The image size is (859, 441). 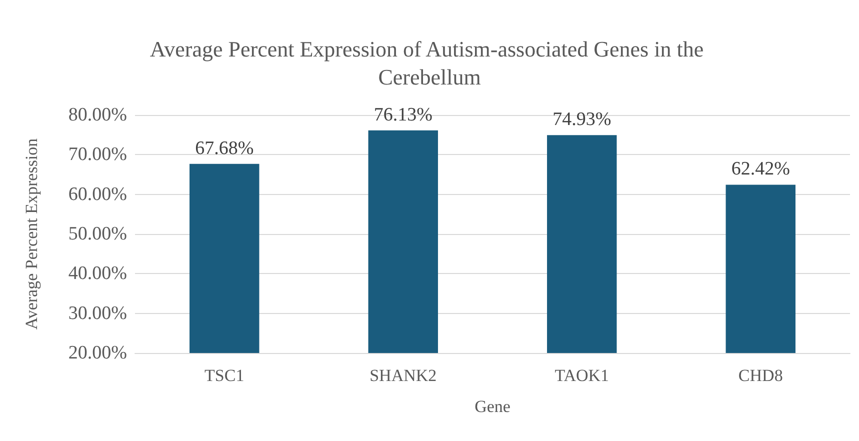 I want to click on x-tick-label: TSC1, so click(x=224, y=375).